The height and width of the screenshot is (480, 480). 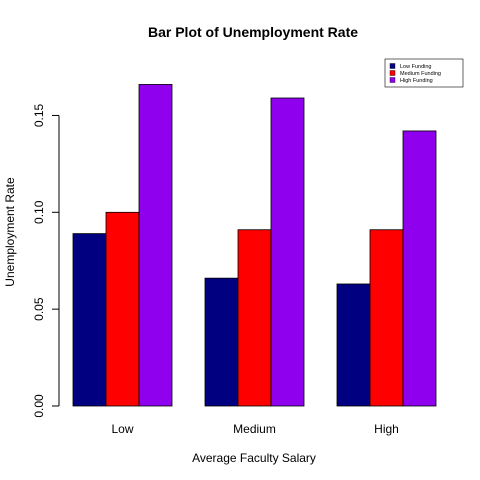 I want to click on y-tick-label: 0.00, so click(x=39, y=406).